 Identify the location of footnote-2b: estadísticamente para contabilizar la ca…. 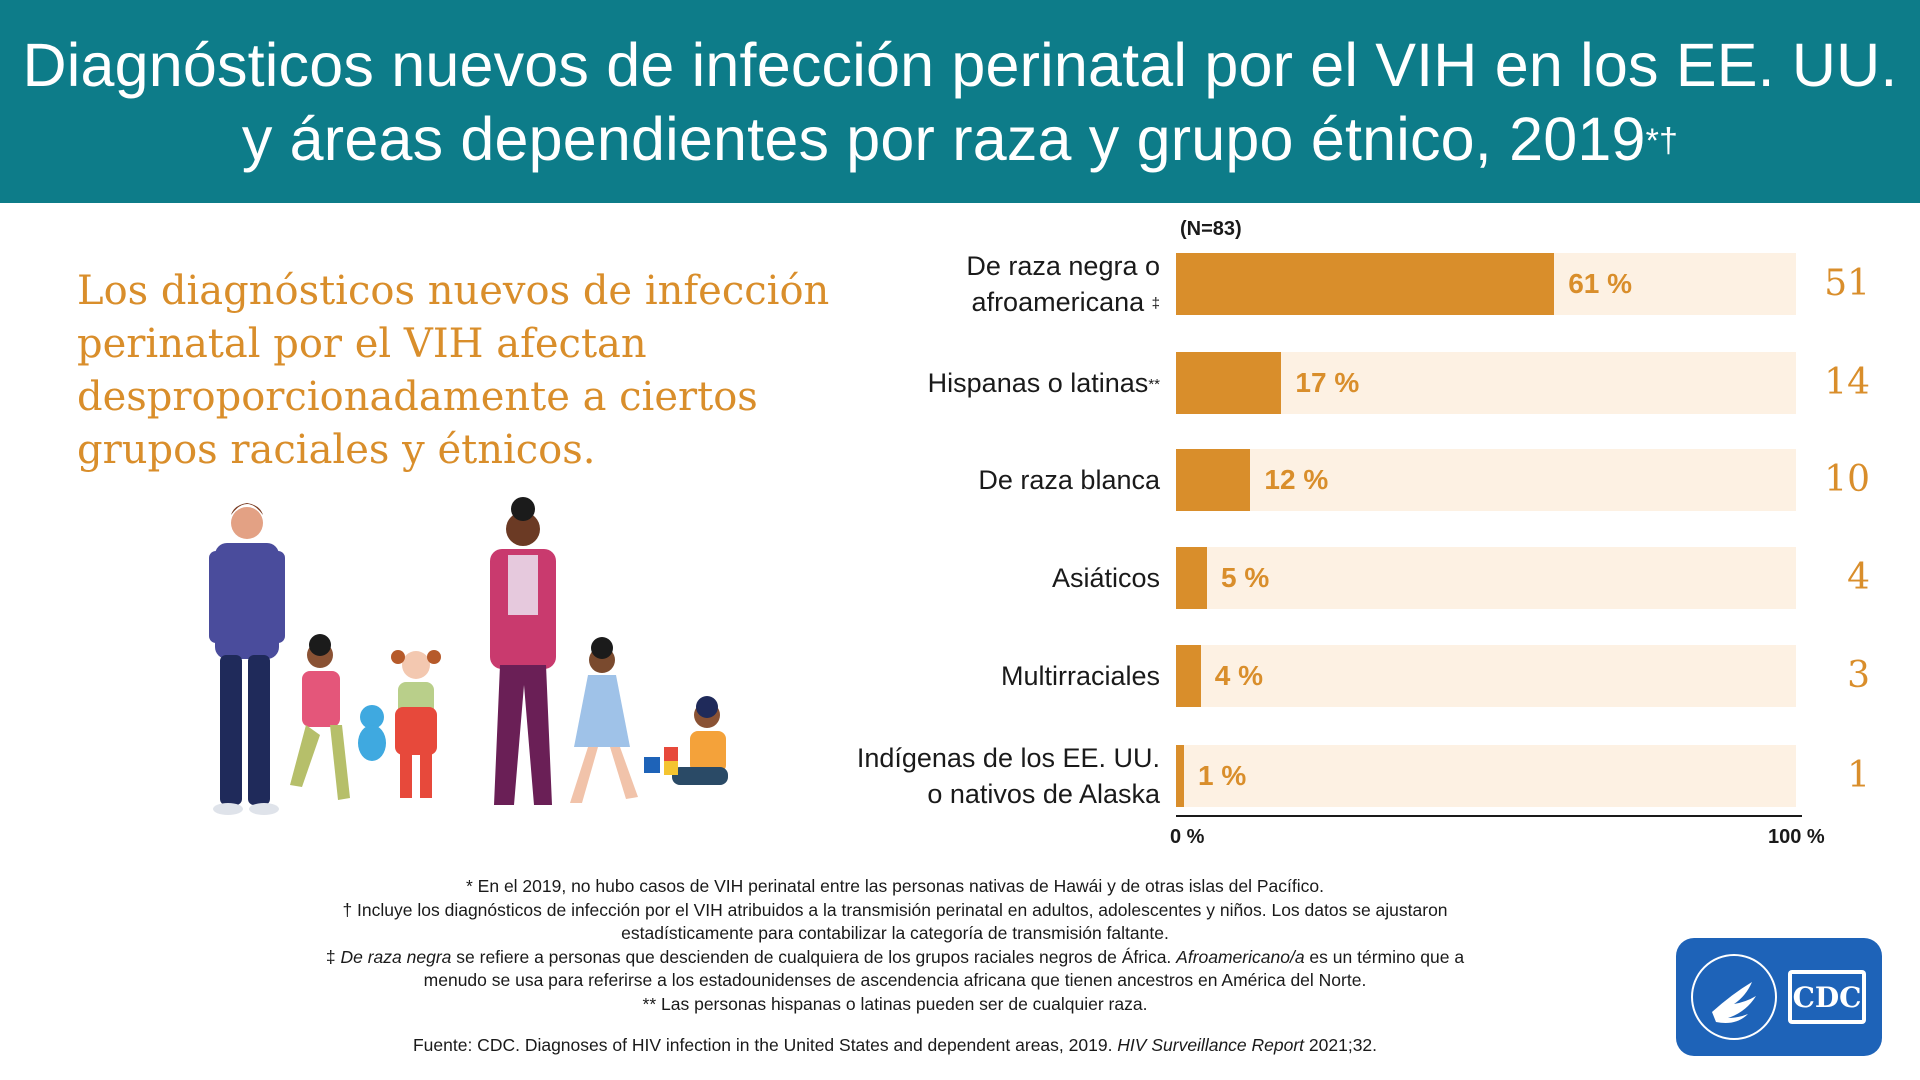
(895, 933).